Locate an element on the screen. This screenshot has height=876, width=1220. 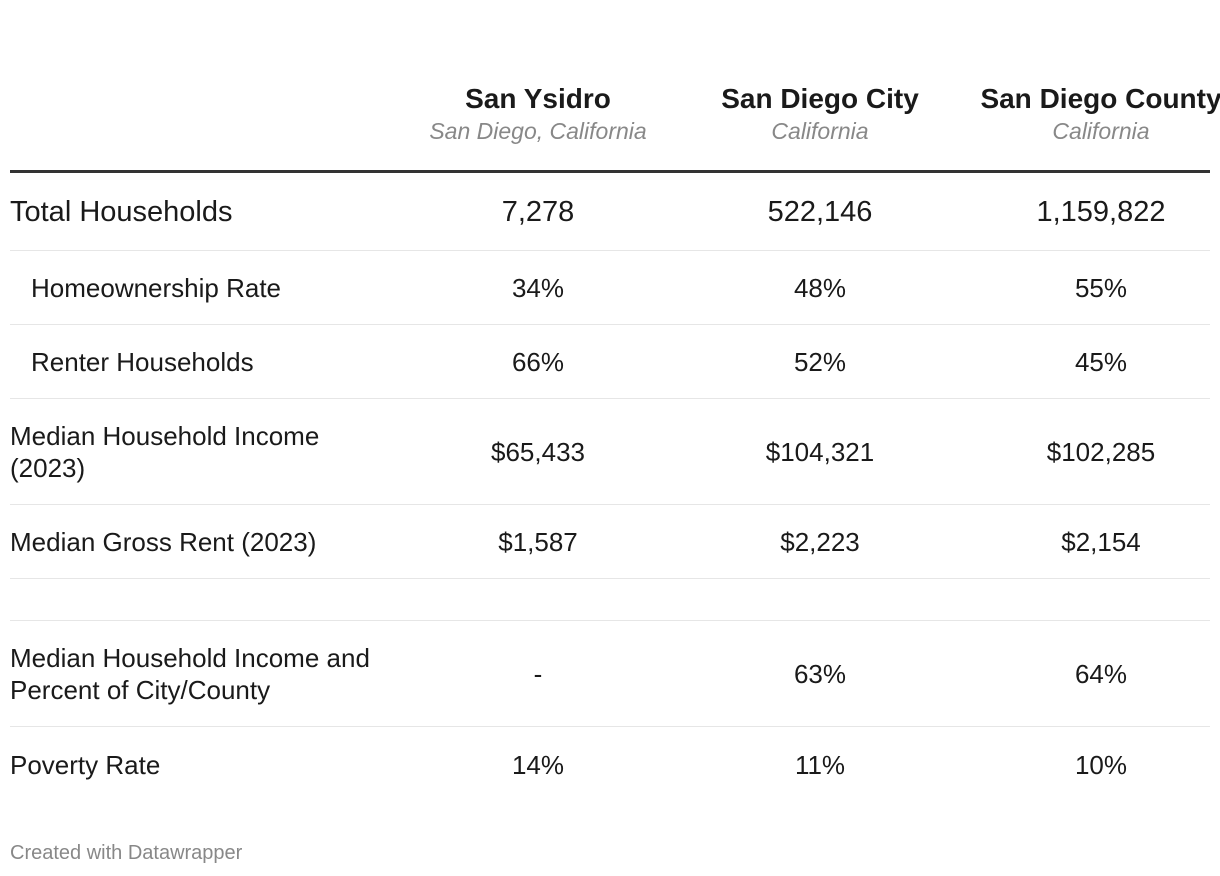
table-cell: $2,154 is located at coordinates (1101, 541).